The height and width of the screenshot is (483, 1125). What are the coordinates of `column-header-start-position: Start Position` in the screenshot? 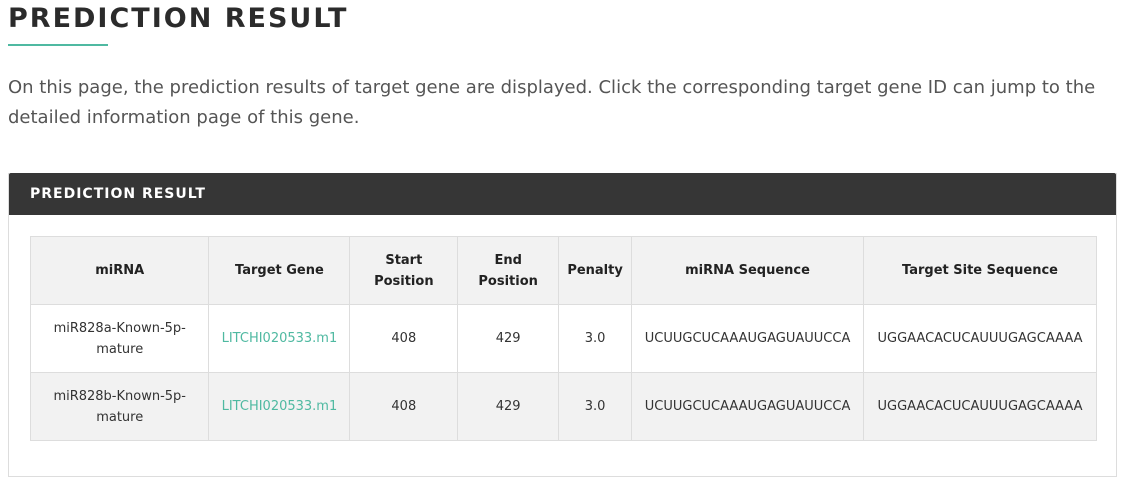 It's located at (404, 270).